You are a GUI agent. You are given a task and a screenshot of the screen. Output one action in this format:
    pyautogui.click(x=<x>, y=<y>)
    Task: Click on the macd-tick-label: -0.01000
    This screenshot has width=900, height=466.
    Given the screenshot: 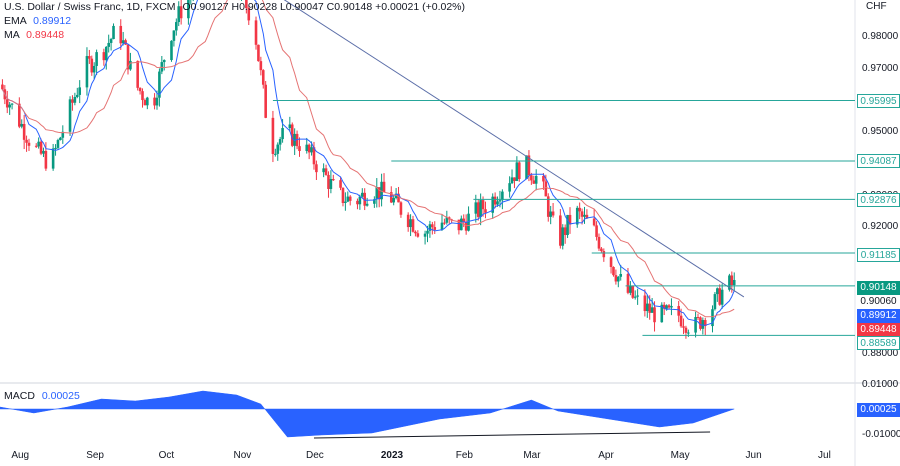 What is the action you would take?
    pyautogui.click(x=881, y=434)
    